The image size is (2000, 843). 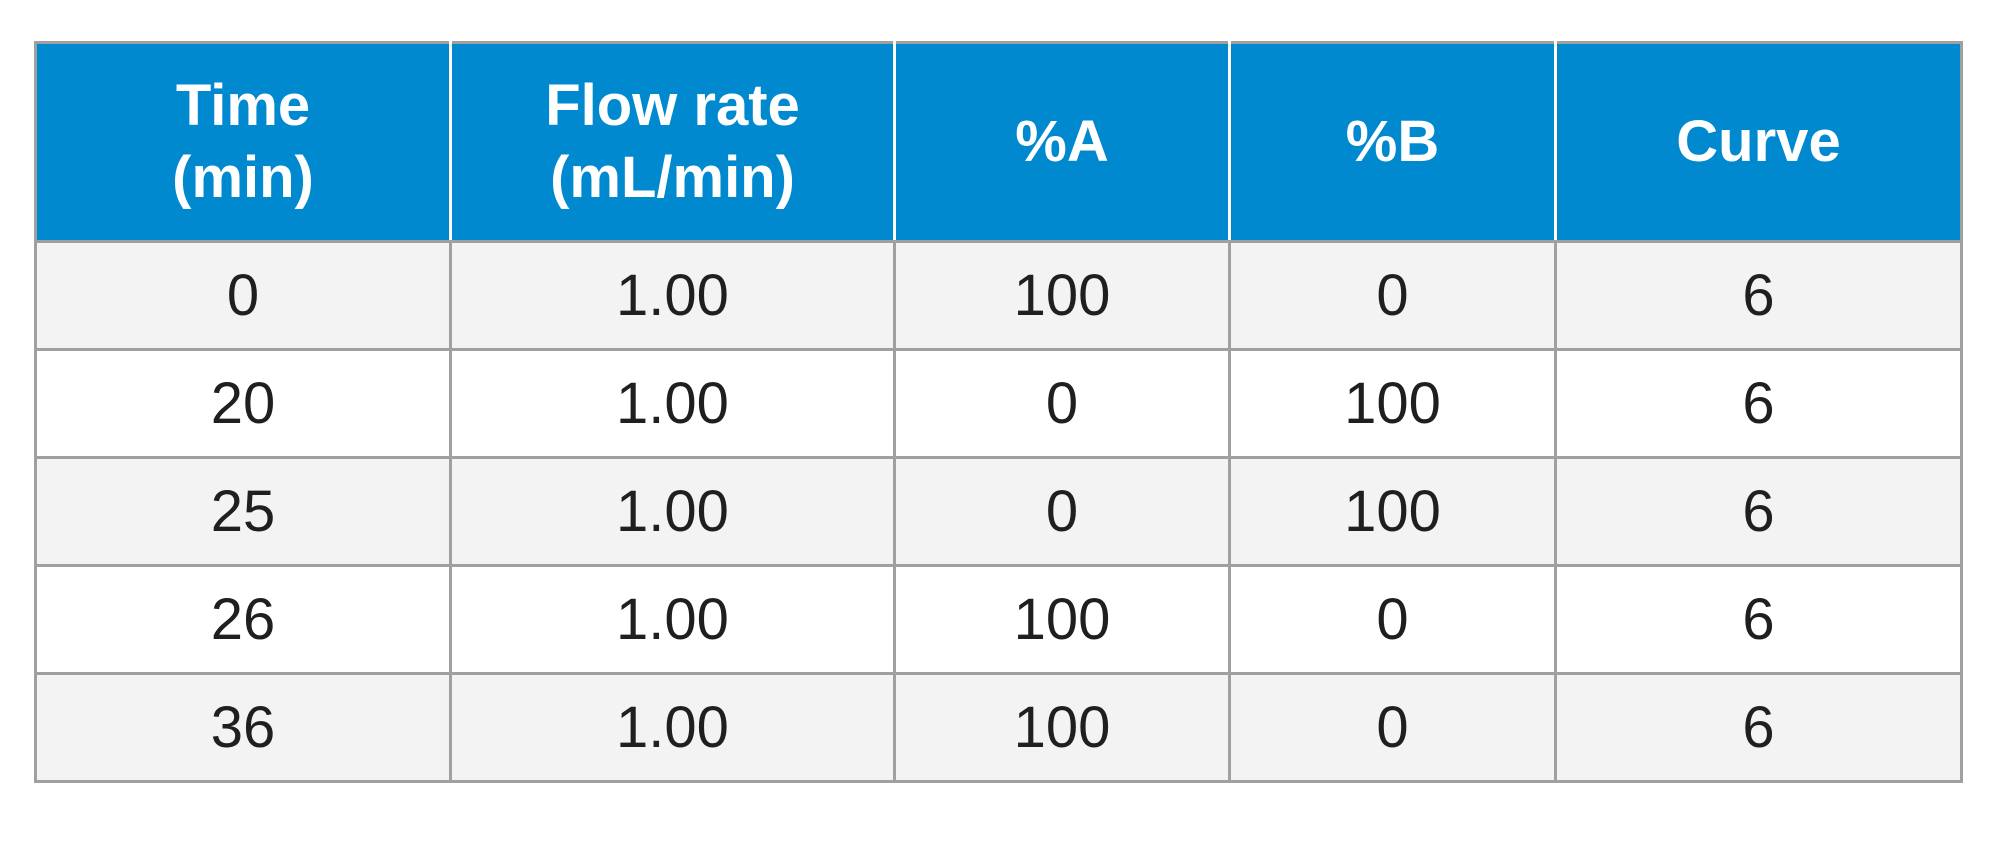 What do you see at coordinates (243, 511) in the screenshot?
I see `cell-time: 25` at bounding box center [243, 511].